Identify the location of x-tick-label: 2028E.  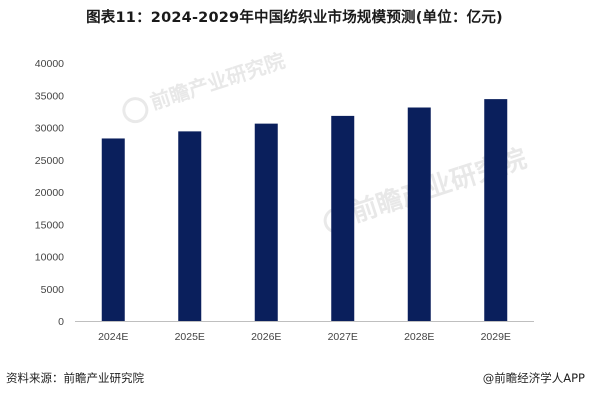
(419, 337).